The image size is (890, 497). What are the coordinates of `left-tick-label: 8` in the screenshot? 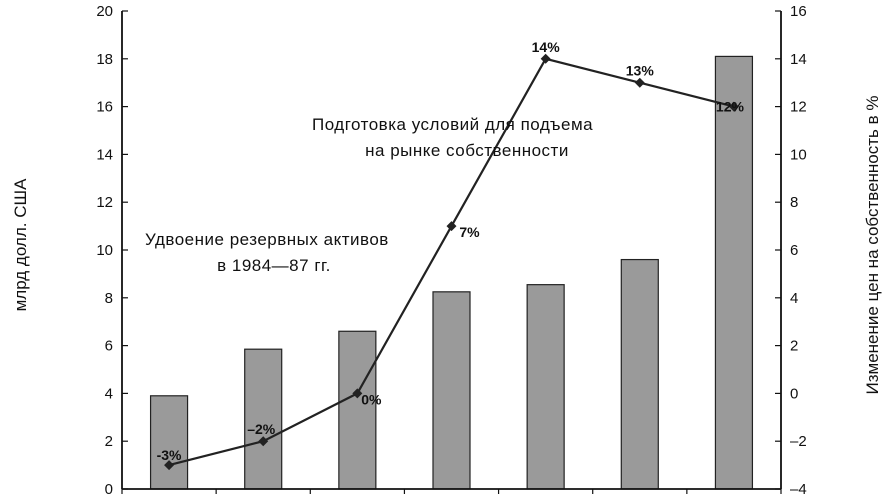 It's located at (109, 298).